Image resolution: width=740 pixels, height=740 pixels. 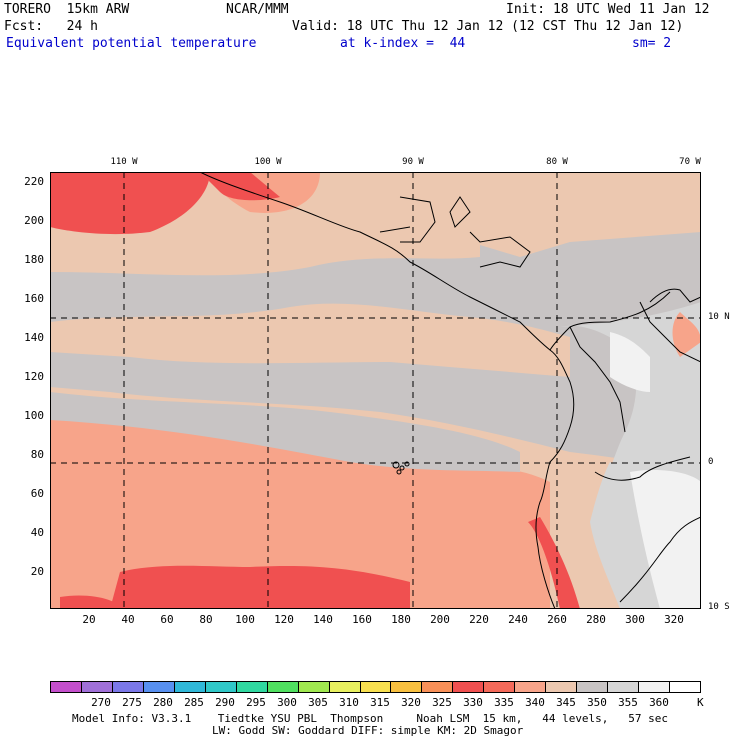 What do you see at coordinates (628, 702) in the screenshot?
I see `colorbar-label: 355` at bounding box center [628, 702].